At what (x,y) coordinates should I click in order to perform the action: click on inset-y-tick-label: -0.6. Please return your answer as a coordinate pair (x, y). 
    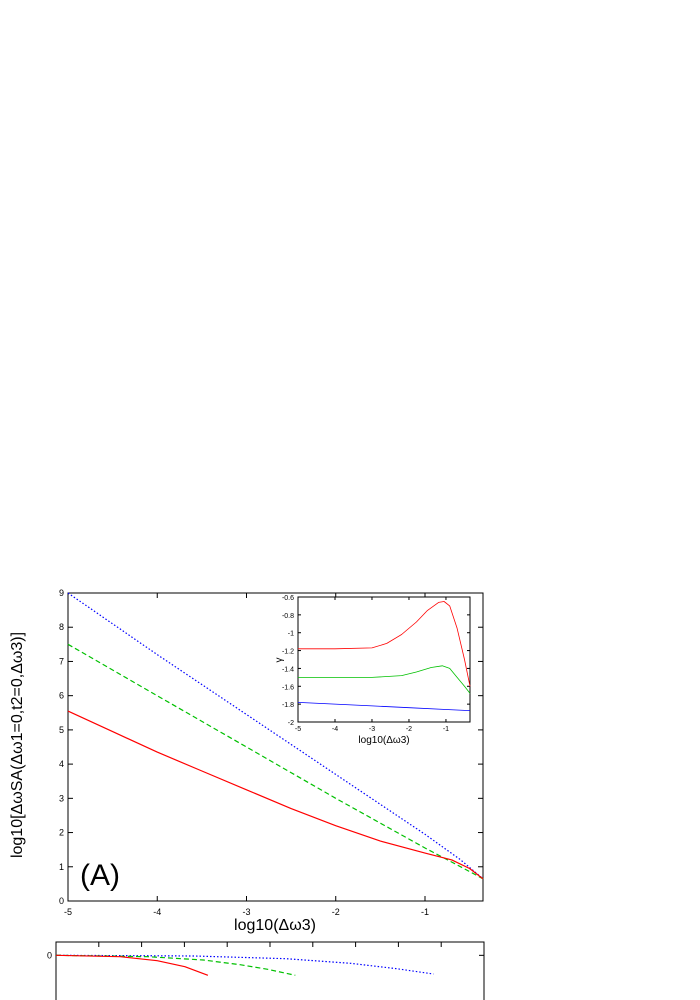
    Looking at the image, I should click on (288, 598).